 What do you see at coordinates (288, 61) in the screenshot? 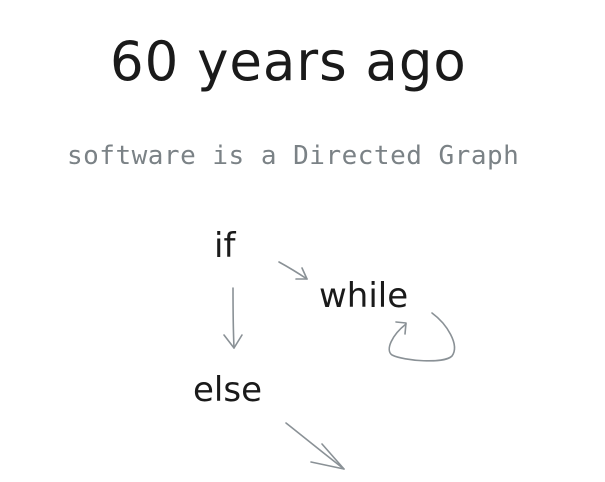
I see `page-title: 60 years ago` at bounding box center [288, 61].